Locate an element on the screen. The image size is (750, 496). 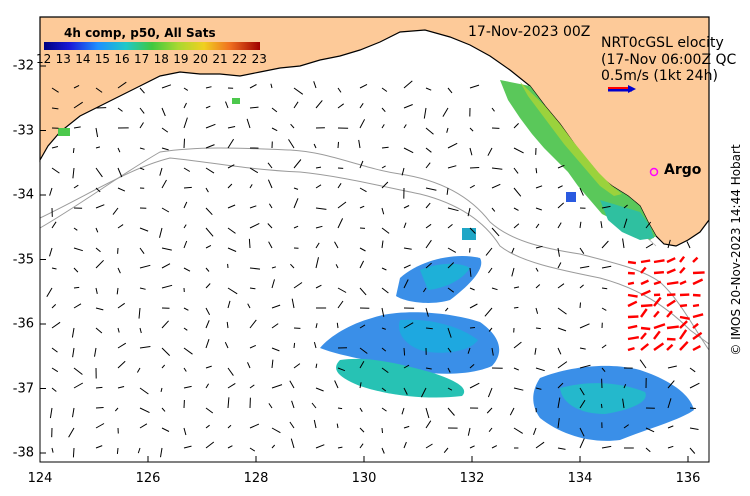
colorbar-tick-label: 17 is located at coordinates (142, 59).